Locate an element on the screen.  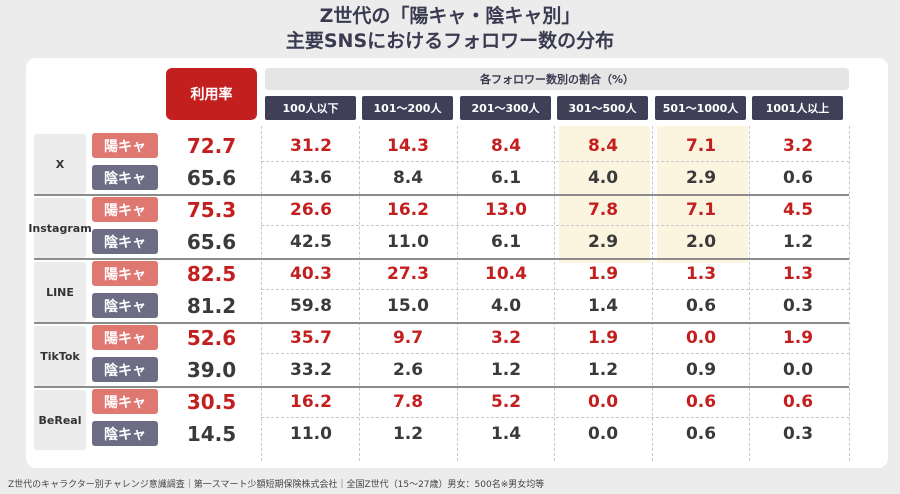
share-value: 2.6 is located at coordinates (408, 369).